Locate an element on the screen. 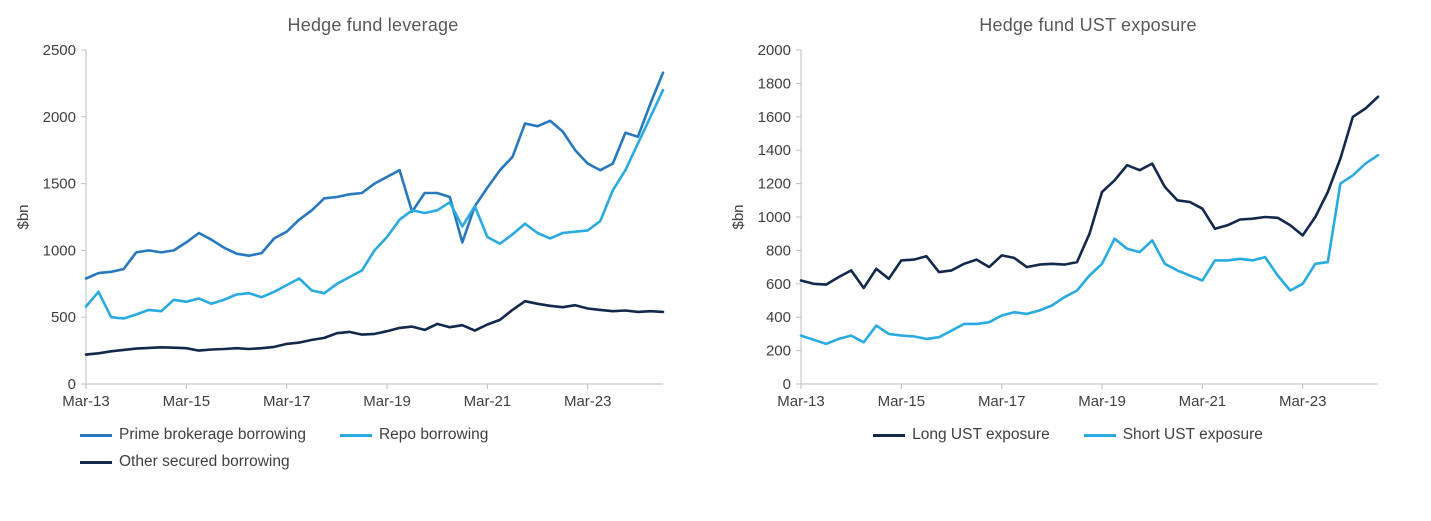 The width and height of the screenshot is (1431, 521). legend-ust-exposure: Long UST exposure Short UST exposure is located at coordinates (1068, 435).